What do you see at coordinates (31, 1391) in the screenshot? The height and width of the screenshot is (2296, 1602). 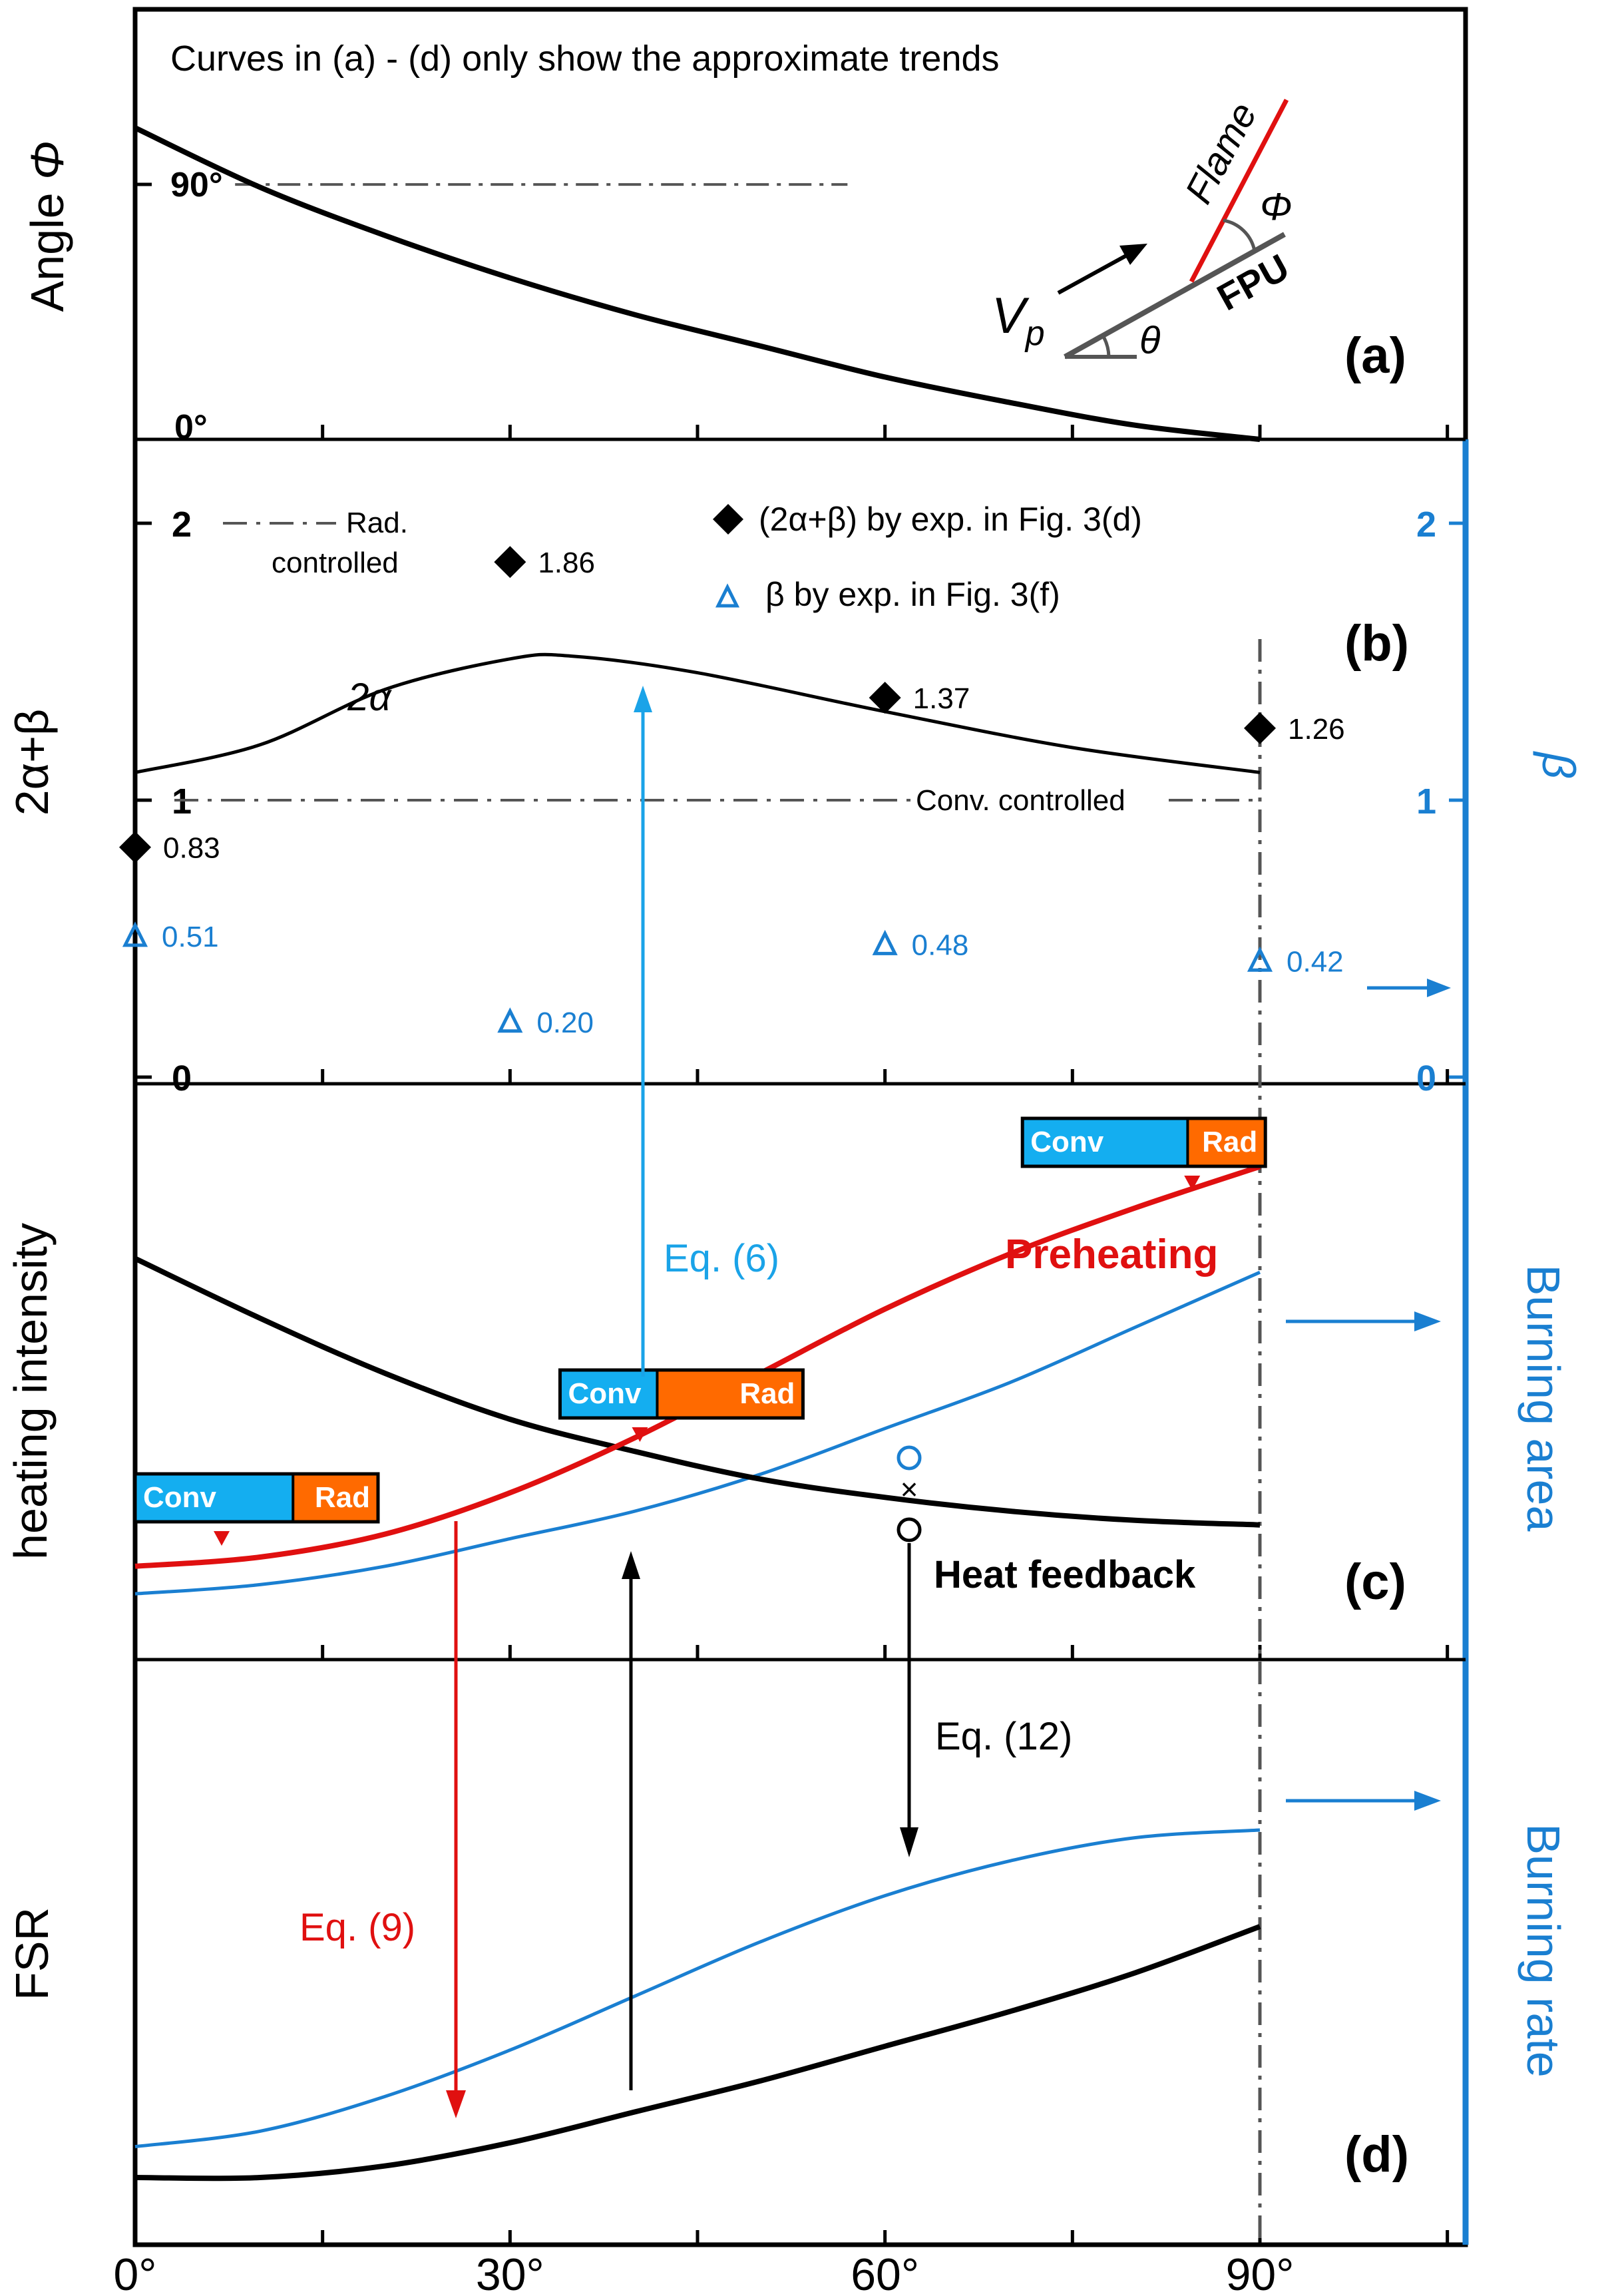 I see `panel-c-ylabel: heating intensity` at bounding box center [31, 1391].